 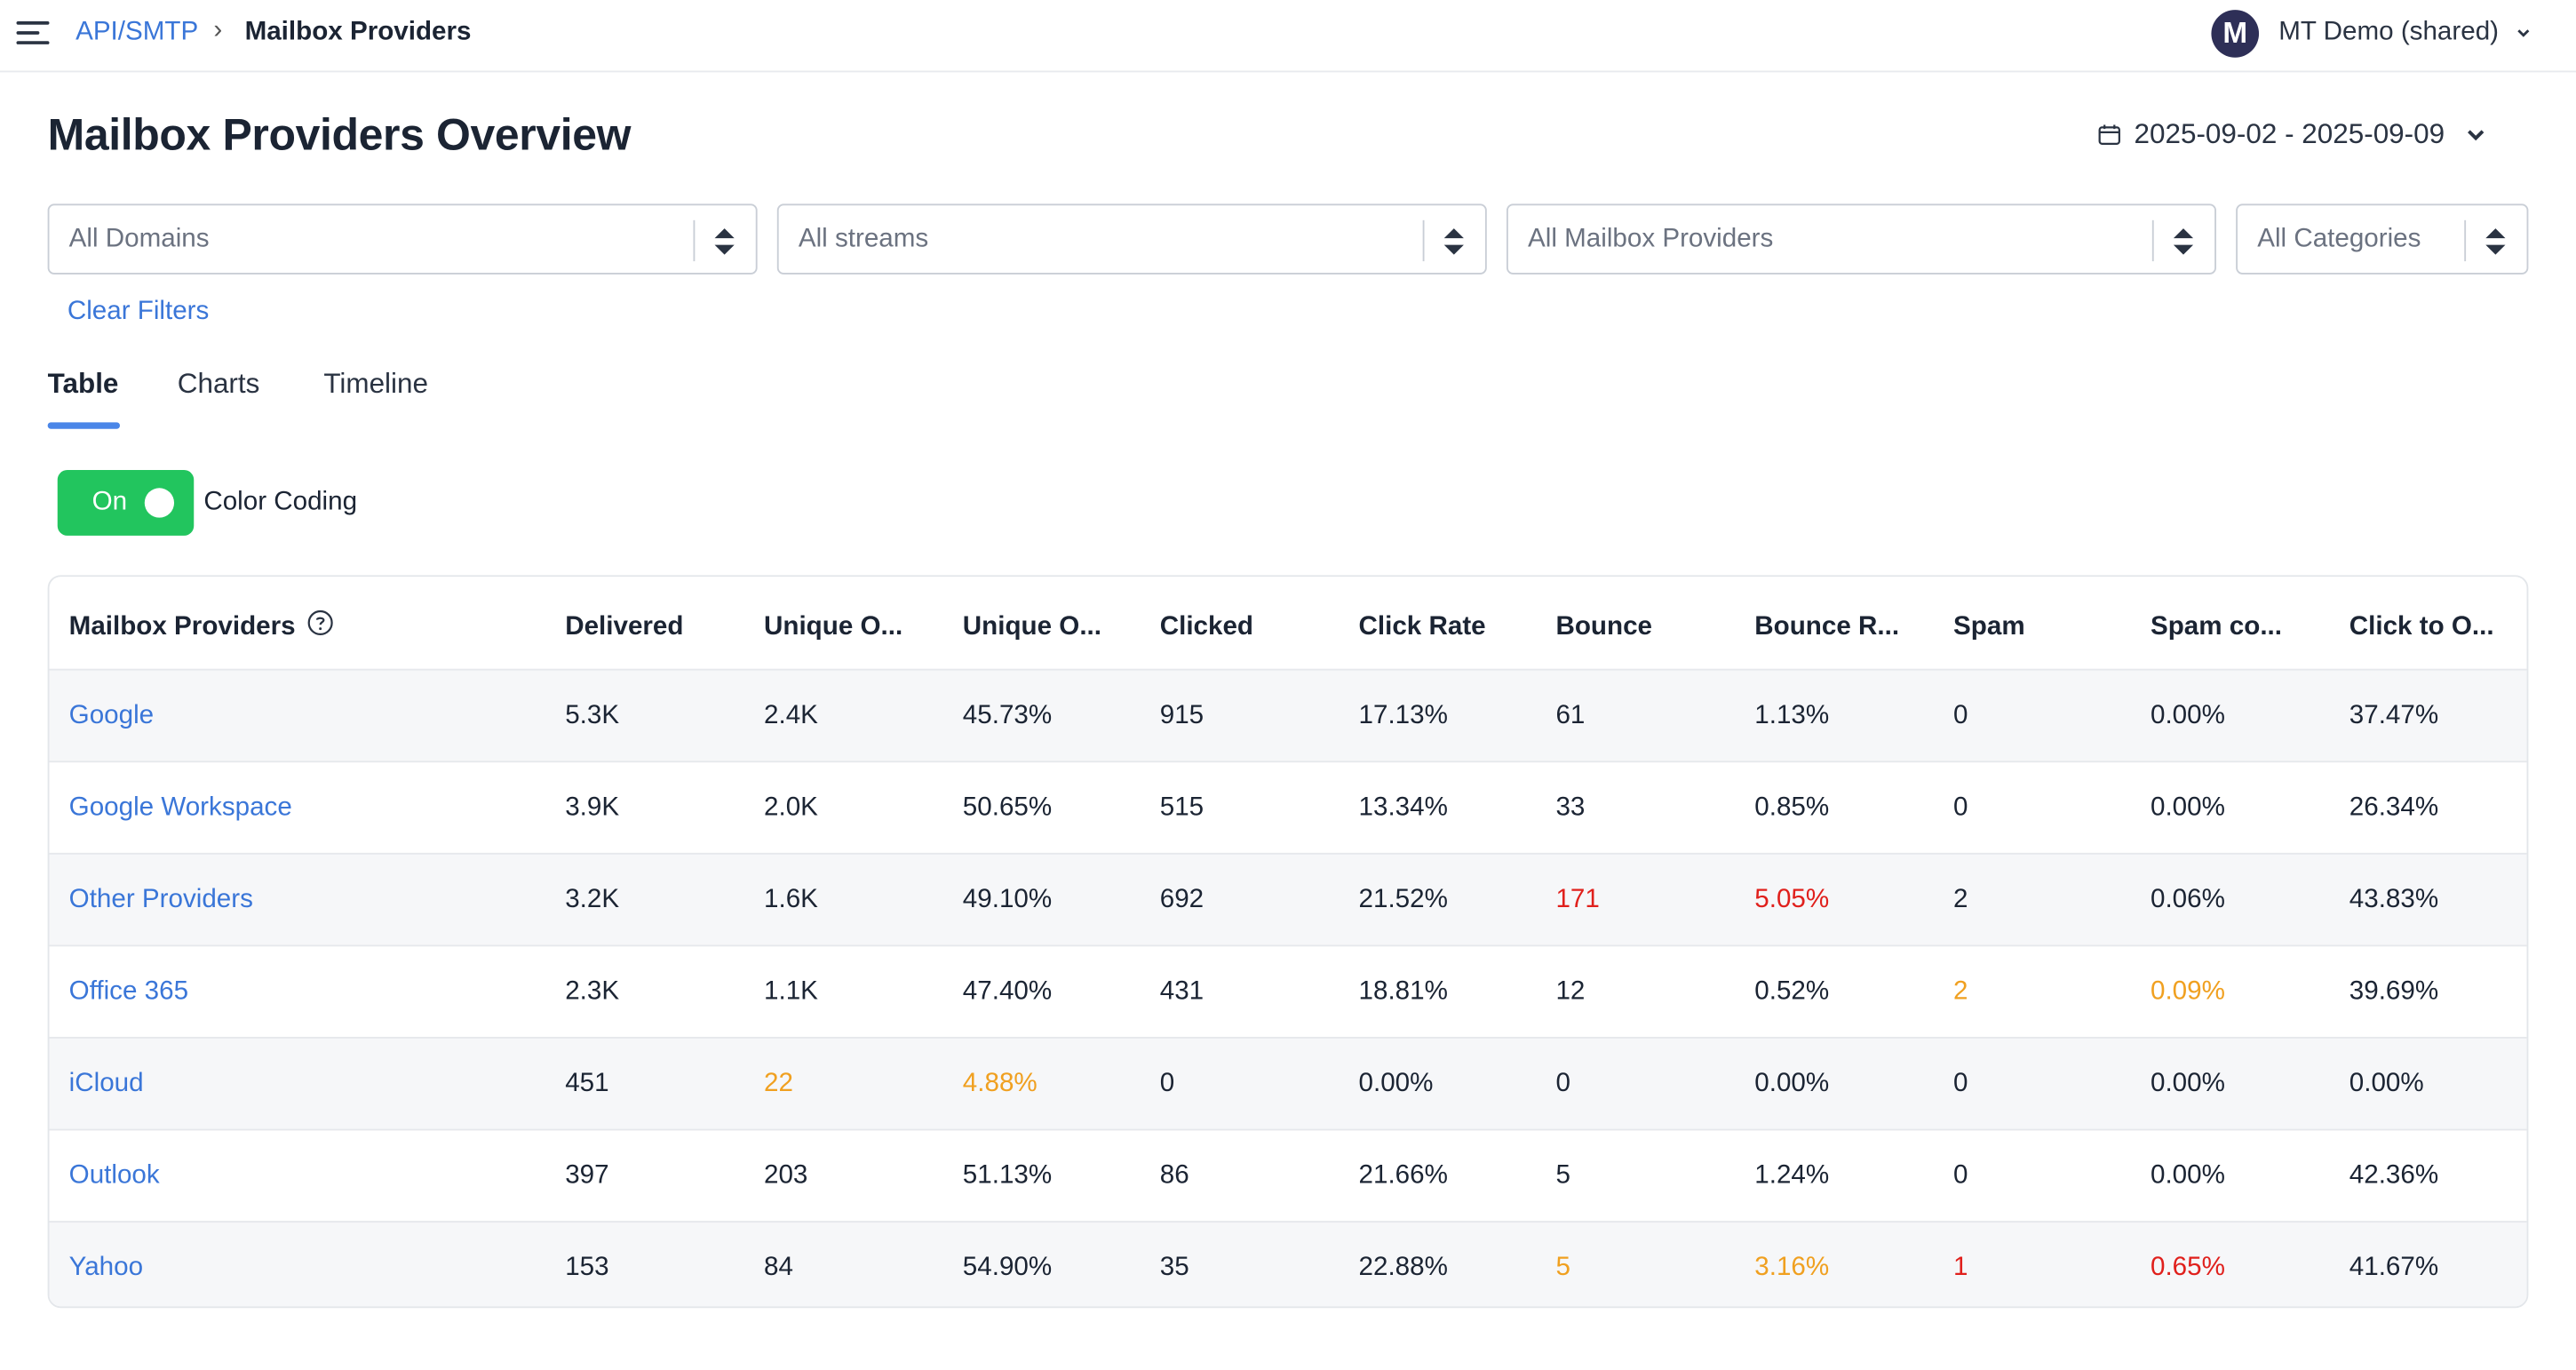 I want to click on account-menu: M MT Demo (shared), so click(x=2371, y=32).